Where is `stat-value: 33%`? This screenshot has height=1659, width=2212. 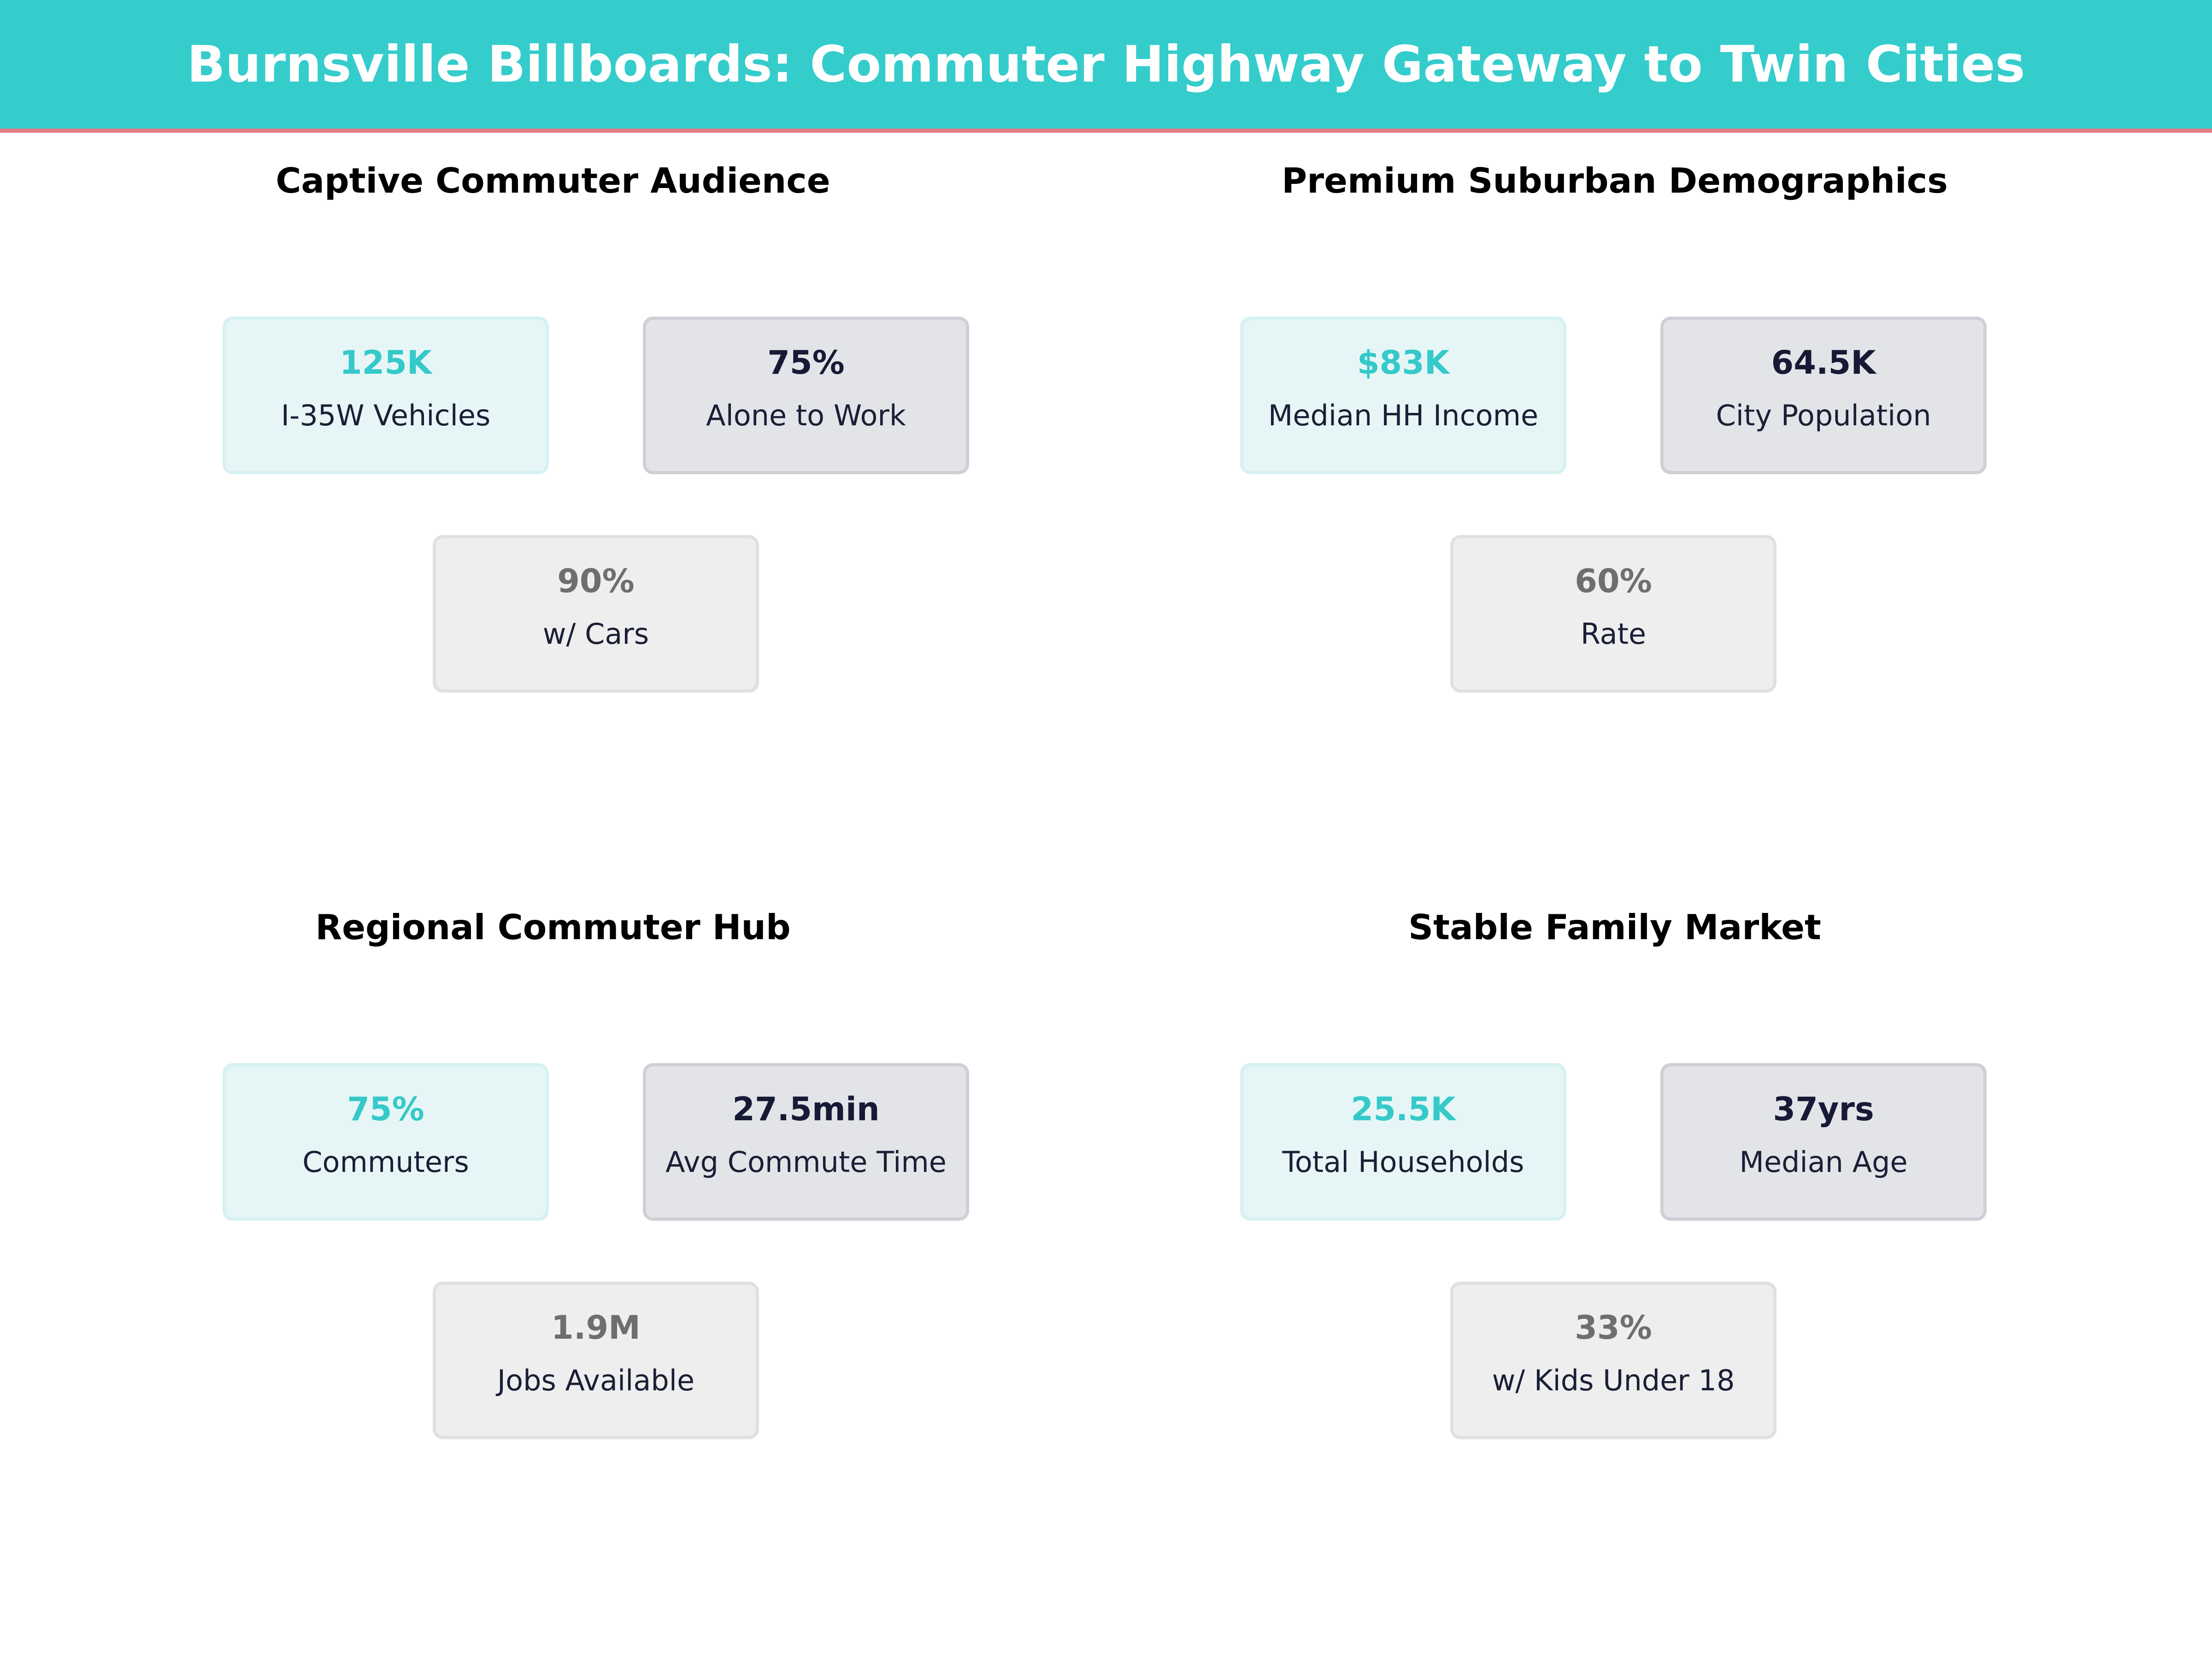 stat-value: 33% is located at coordinates (1613, 1328).